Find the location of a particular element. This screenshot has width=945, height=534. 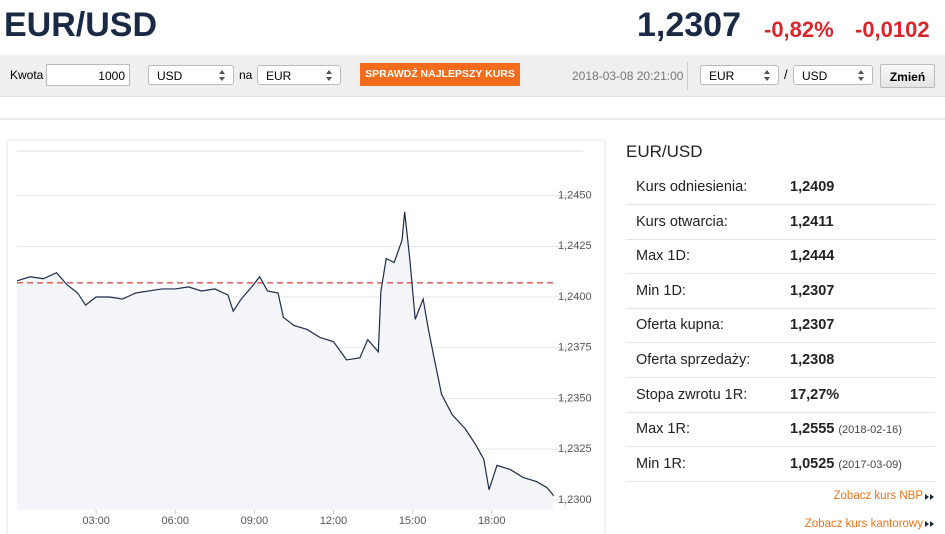

stats-value: 1,0525 is located at coordinates (812, 463).